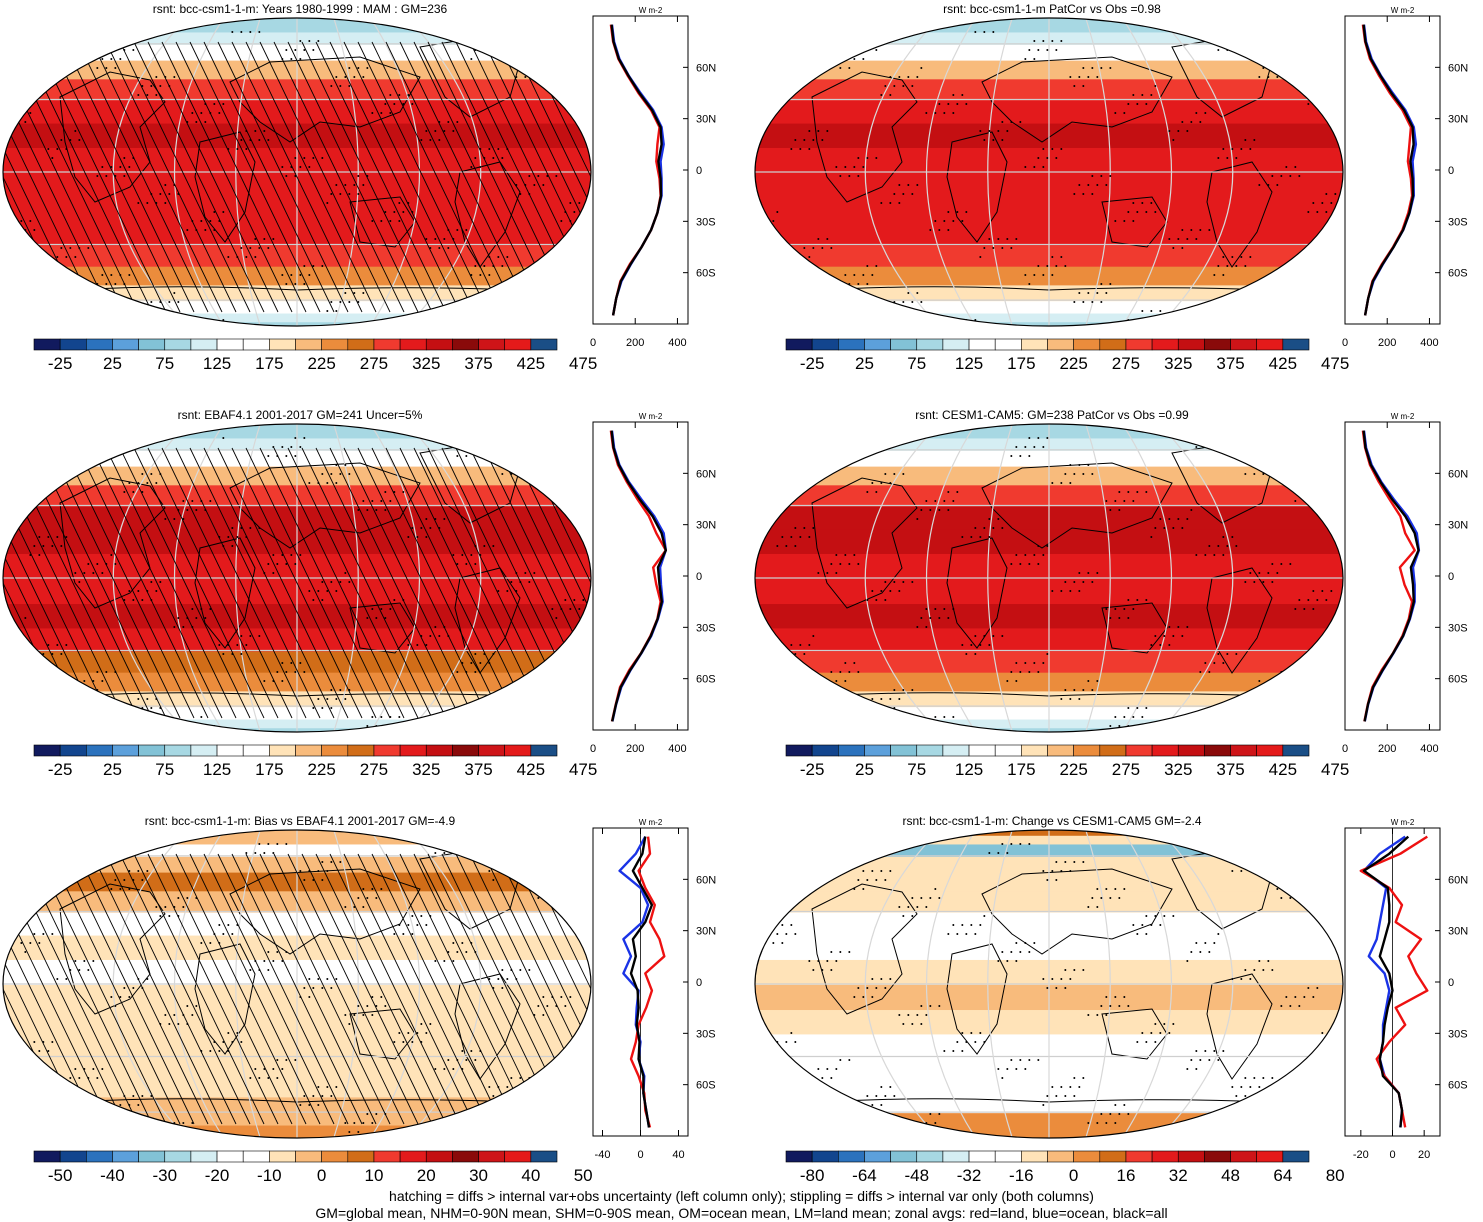  What do you see at coordinates (1178, 363) in the screenshot?
I see `colorbar-tick-label: 325` at bounding box center [1178, 363].